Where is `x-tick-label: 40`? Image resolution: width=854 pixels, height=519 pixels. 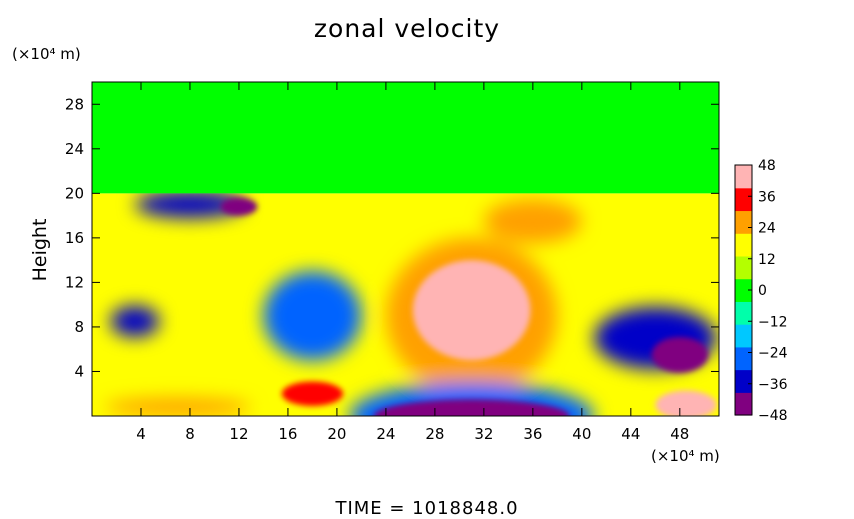 x-tick-label: 40 is located at coordinates (581, 434).